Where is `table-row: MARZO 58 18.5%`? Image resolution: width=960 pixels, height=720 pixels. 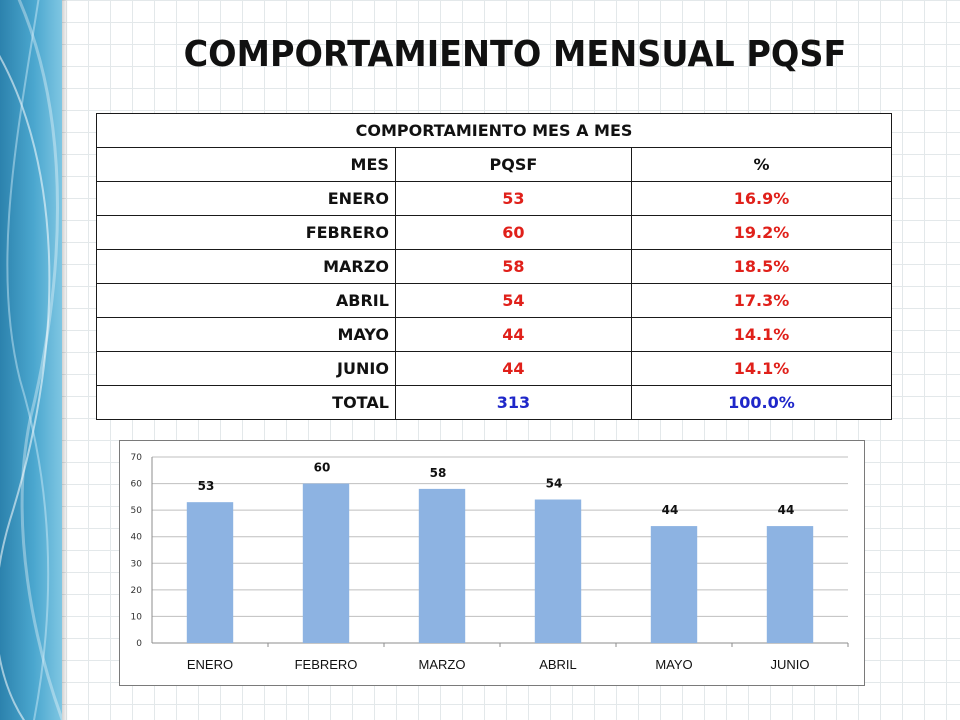
table-row: MARZO 58 18.5% is located at coordinates (494, 266).